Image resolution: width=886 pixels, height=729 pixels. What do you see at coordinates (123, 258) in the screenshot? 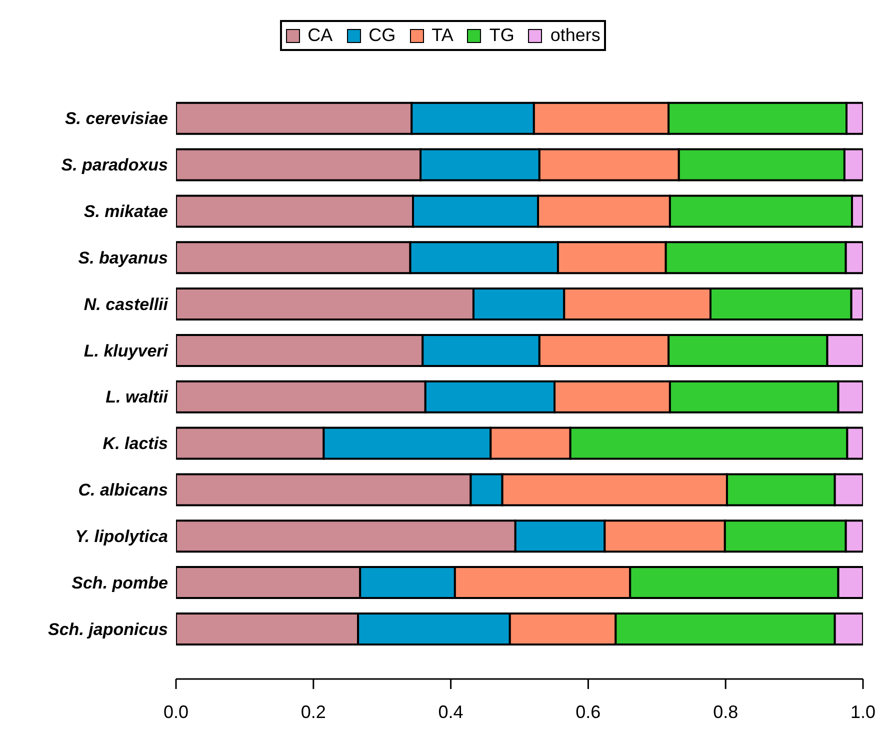
I see `y-tick-label: S. bayanus` at bounding box center [123, 258].